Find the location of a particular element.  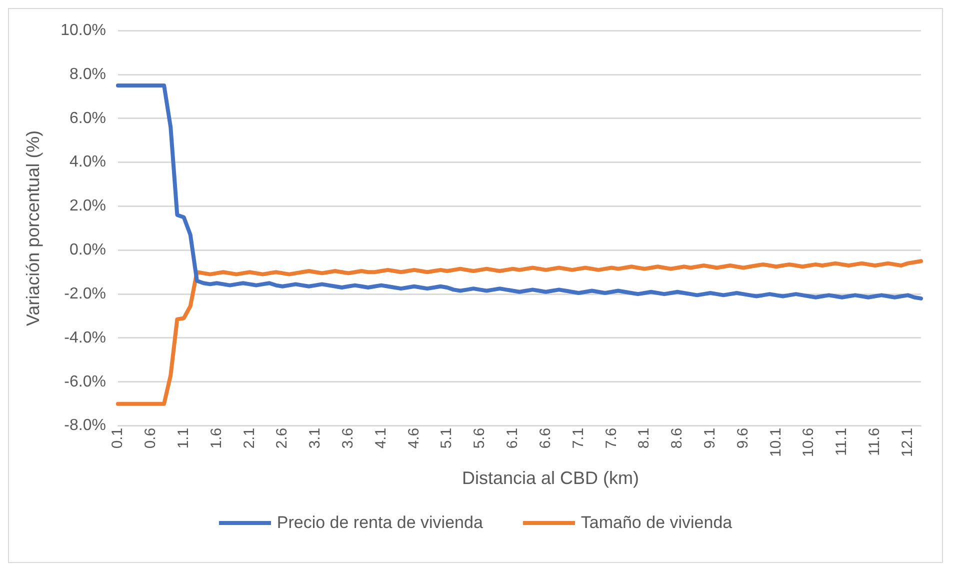

x-tick-label: 9.6 is located at coordinates (743, 438).